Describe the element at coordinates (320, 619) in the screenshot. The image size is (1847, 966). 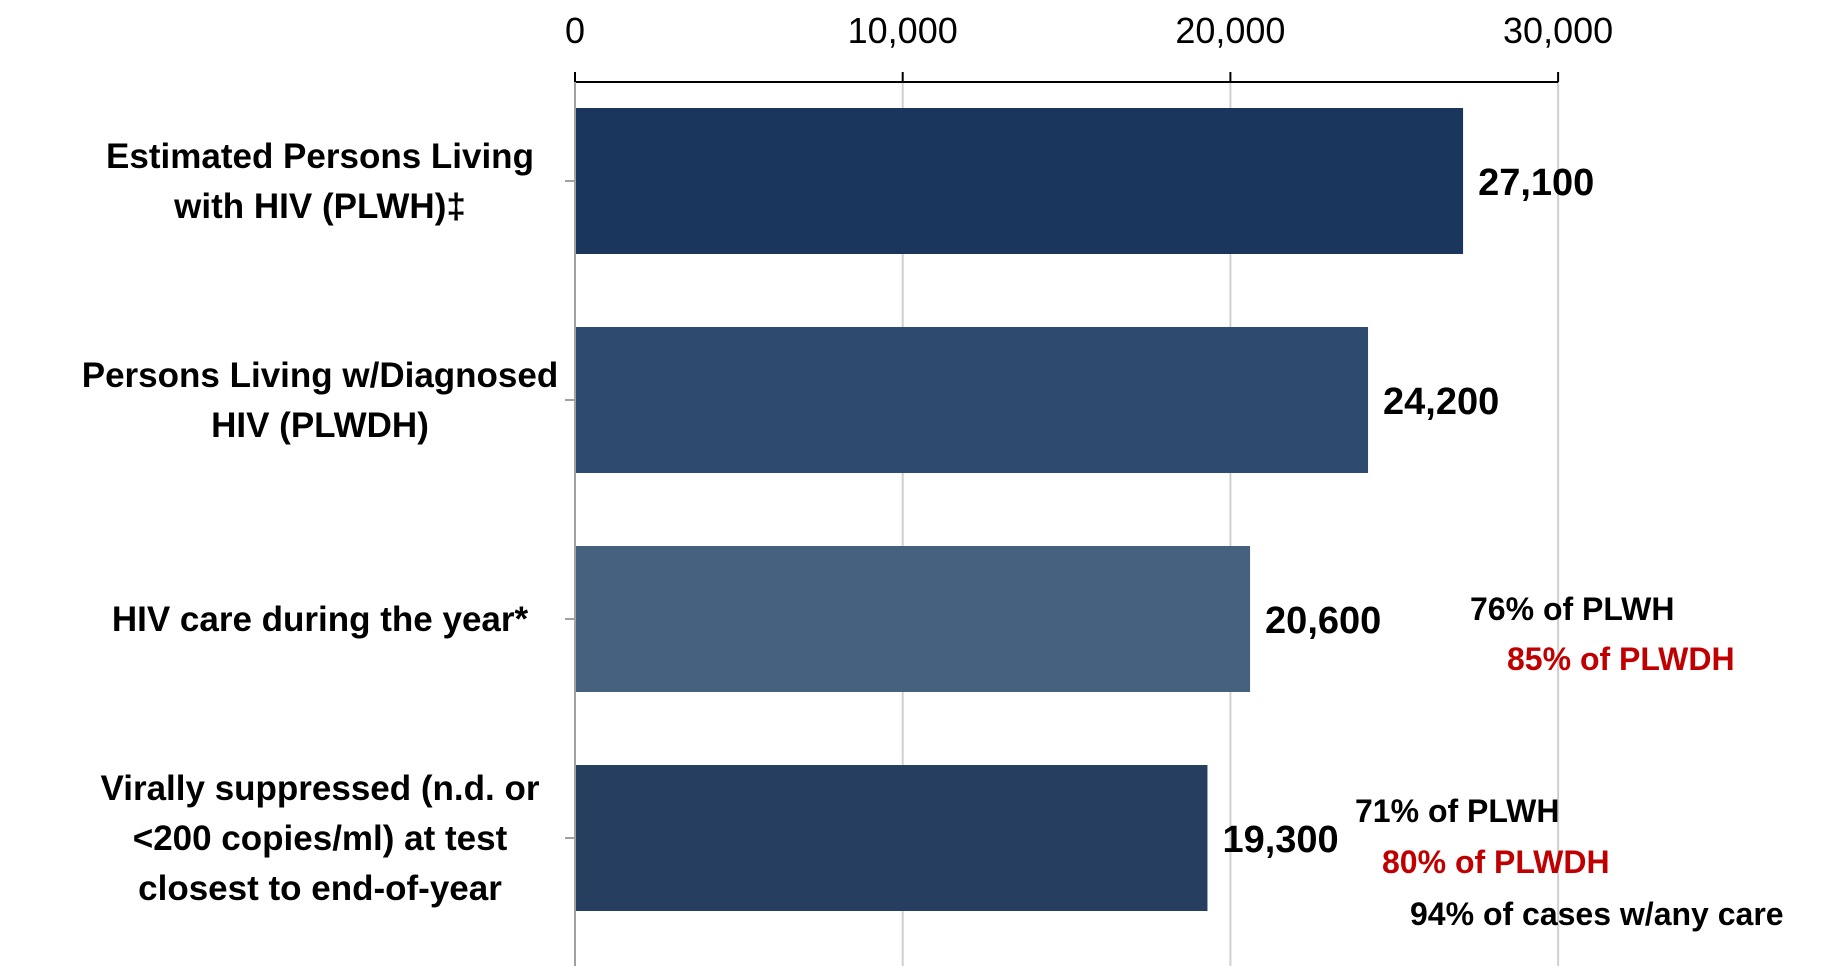
I see `category-label: HIV care during the year*` at that location.